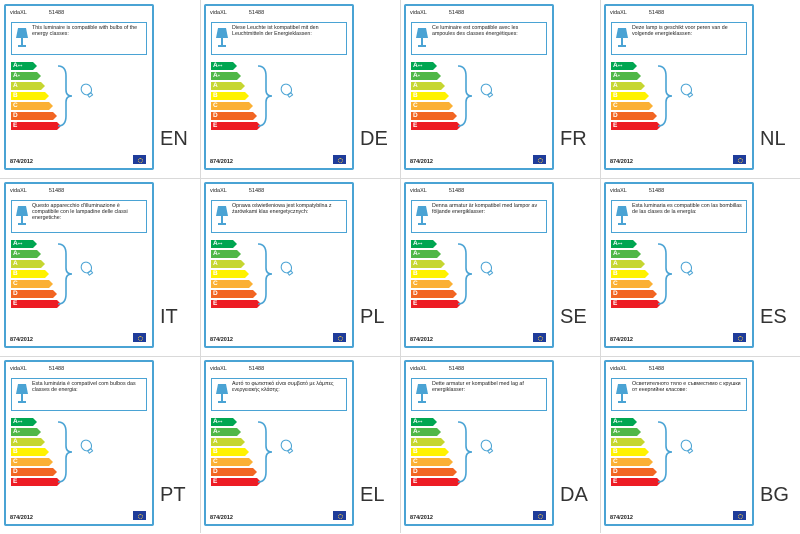  What do you see at coordinates (372, 317) in the screenshot?
I see `language-code: PL` at bounding box center [372, 317].